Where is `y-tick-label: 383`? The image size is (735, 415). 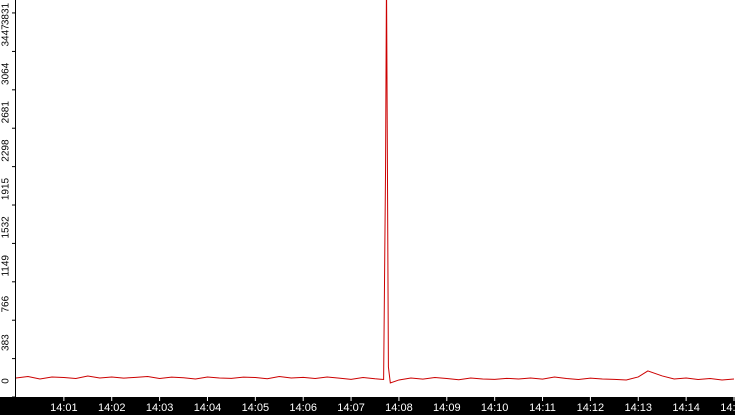
y-tick-label: 383 is located at coordinates (6, 342).